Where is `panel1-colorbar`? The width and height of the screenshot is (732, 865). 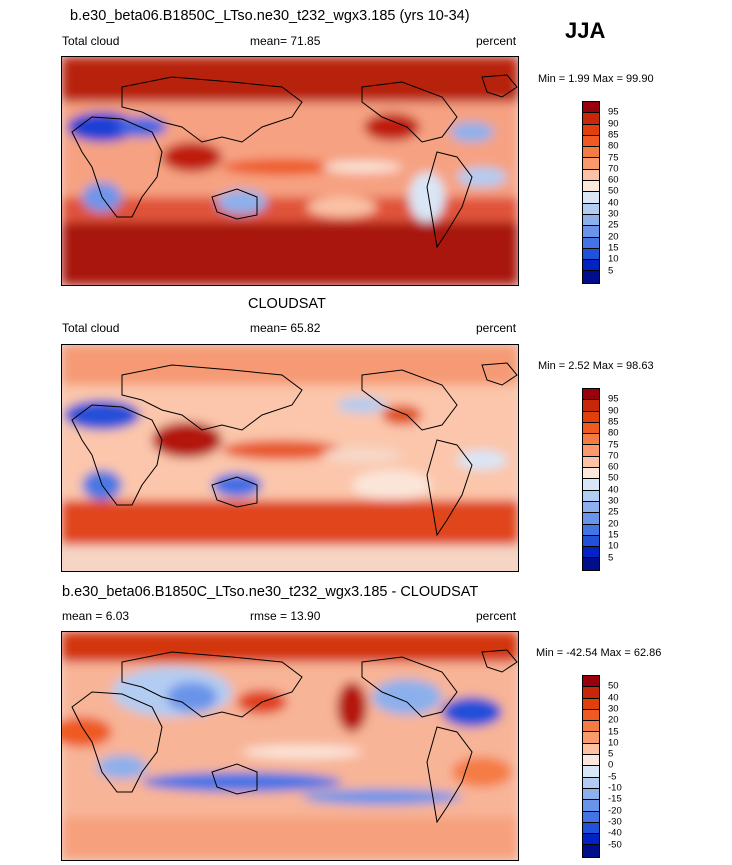
panel1-colorbar is located at coordinates (591, 192).